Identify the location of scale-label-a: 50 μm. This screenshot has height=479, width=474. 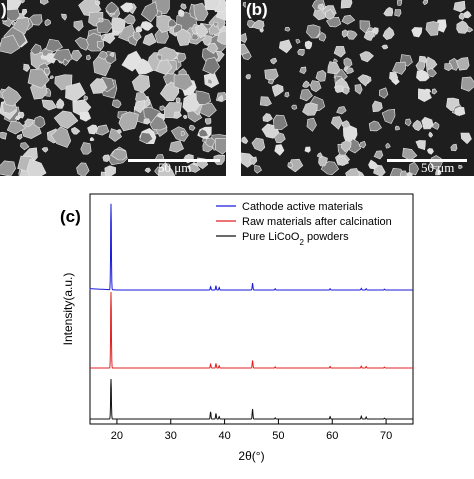
(175, 167).